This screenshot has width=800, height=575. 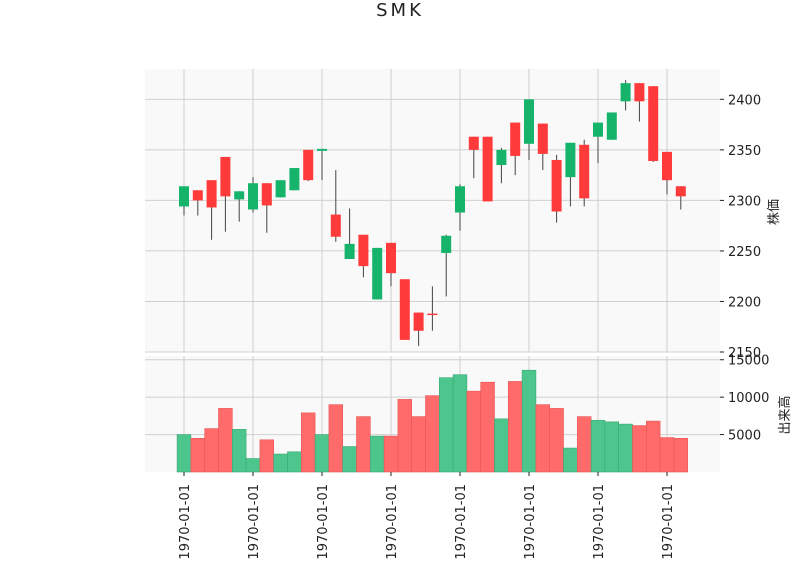 I want to click on volume-tick-label: 15000, so click(x=748, y=361).